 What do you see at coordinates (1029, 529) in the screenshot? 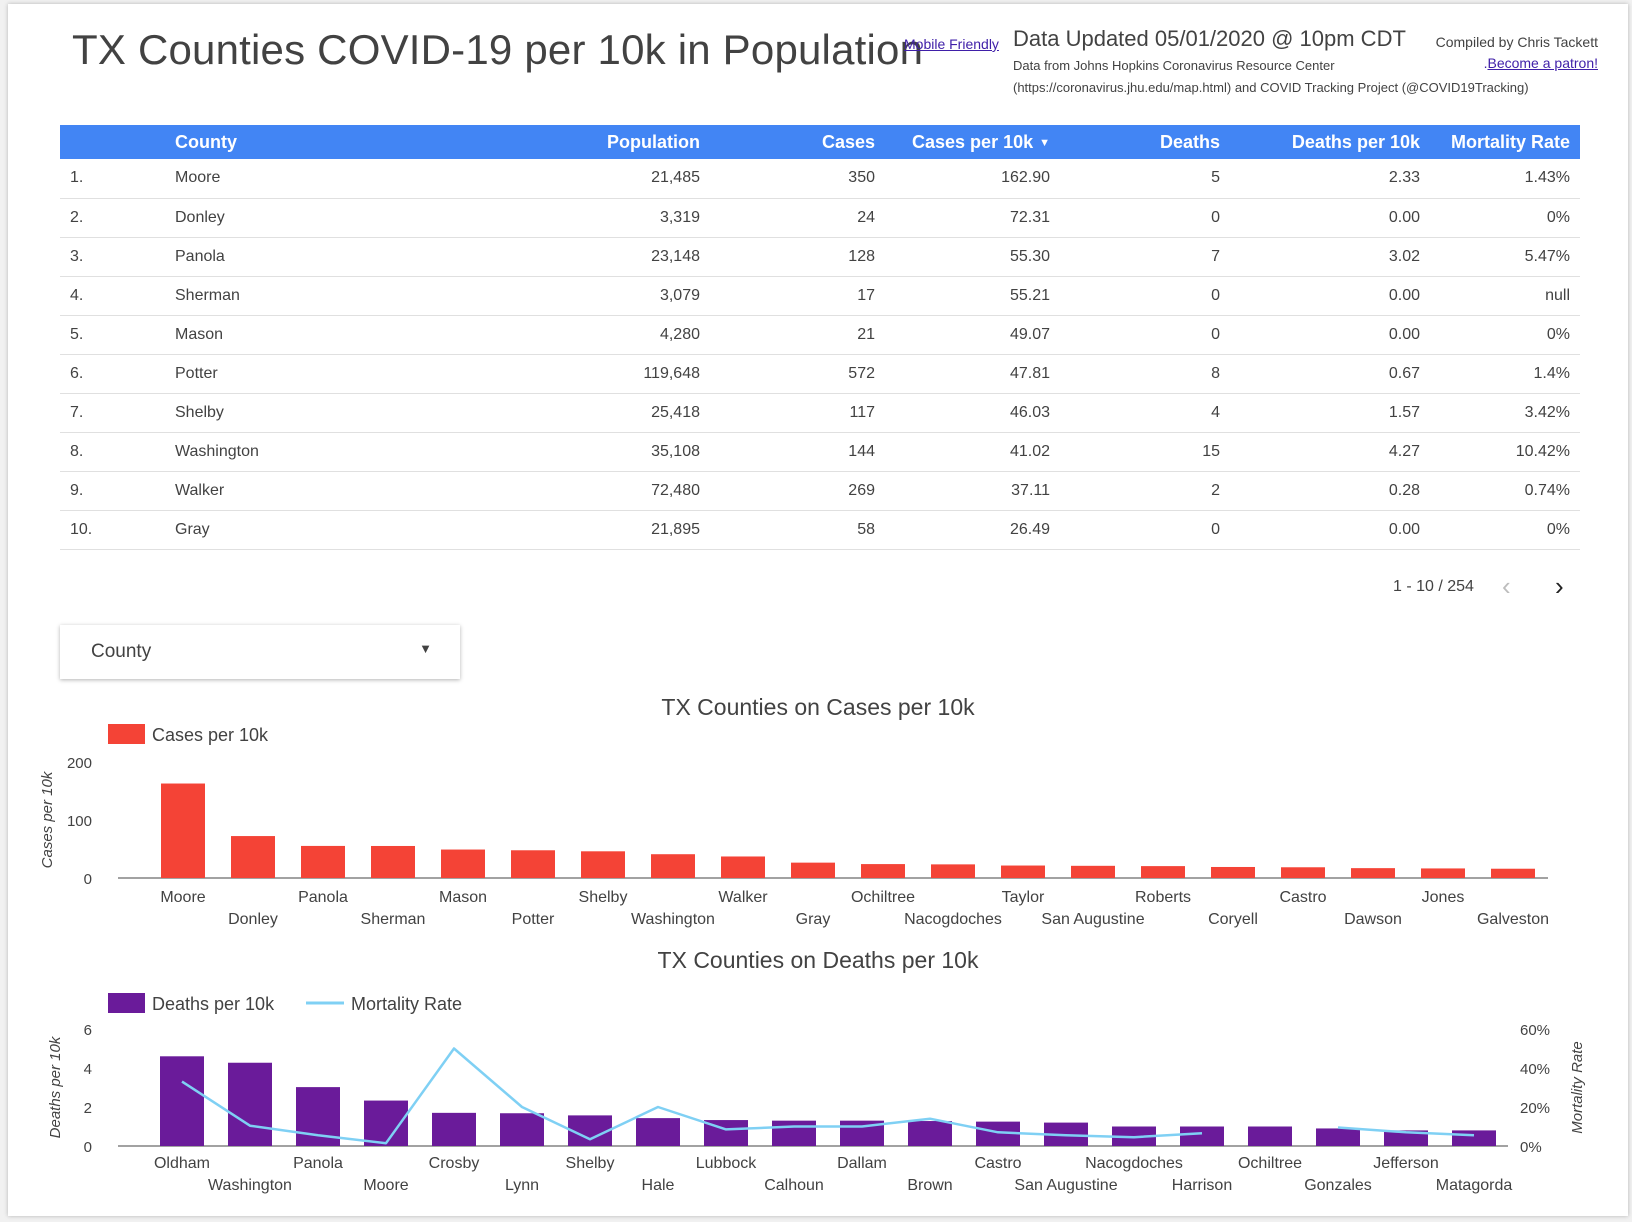
I see `cell-cases-per-10k: 26.49` at bounding box center [1029, 529].